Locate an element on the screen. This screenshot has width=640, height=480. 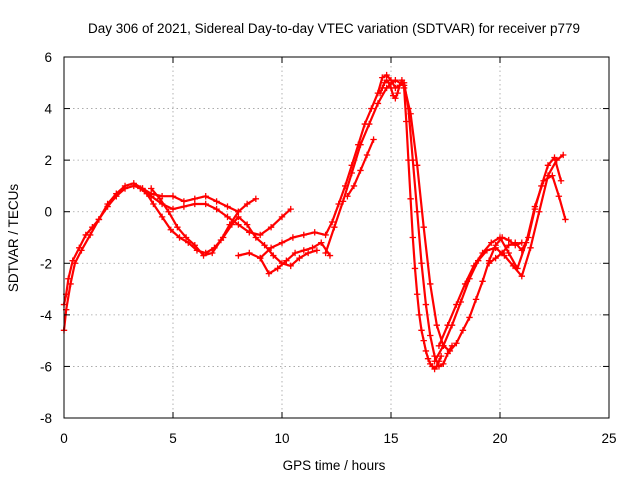
y-tick-label: 4 is located at coordinates (48, 109).